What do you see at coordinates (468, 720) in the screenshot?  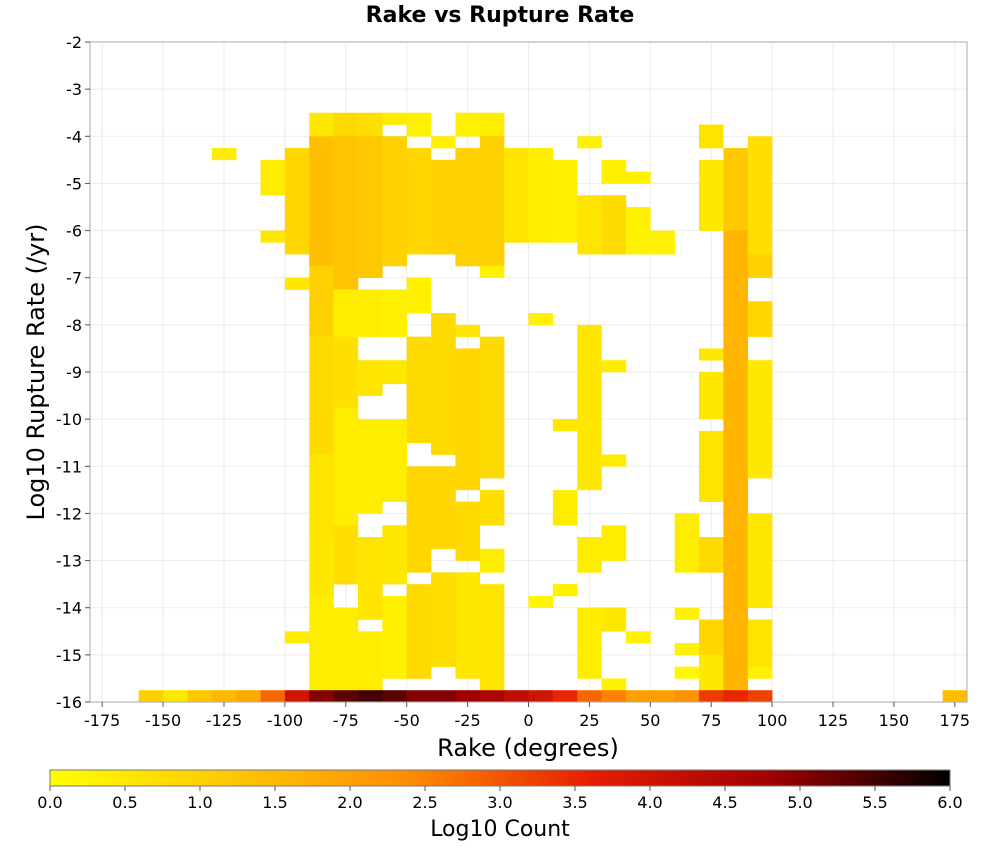 I see `x-tick-label: -25` at bounding box center [468, 720].